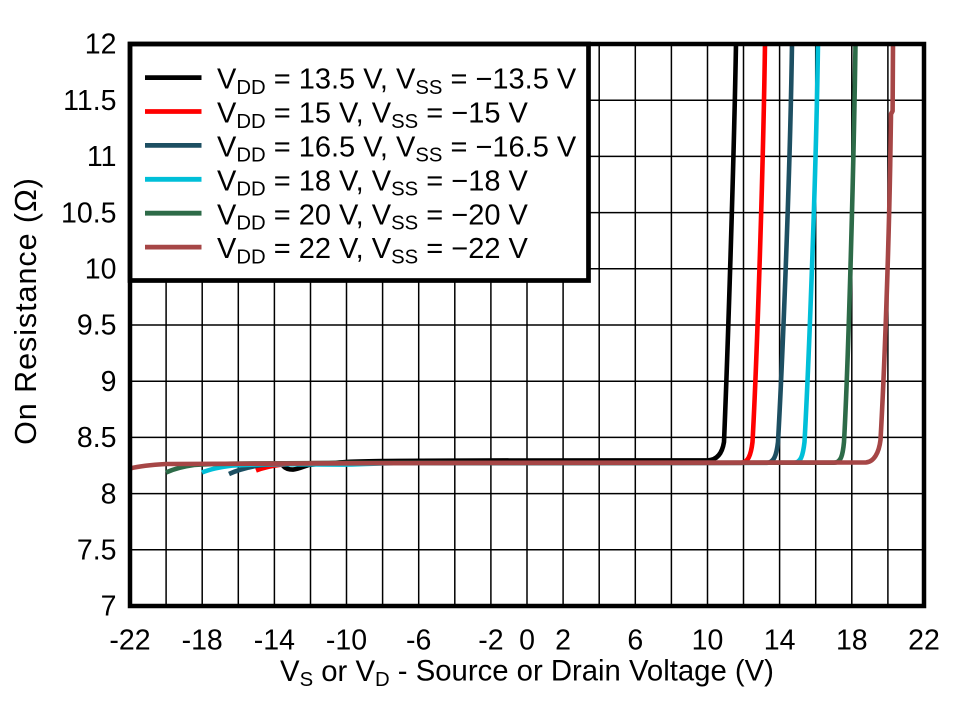  What do you see at coordinates (88, 213) in the screenshot?
I see `svg-text: 10.5` at bounding box center [88, 213].